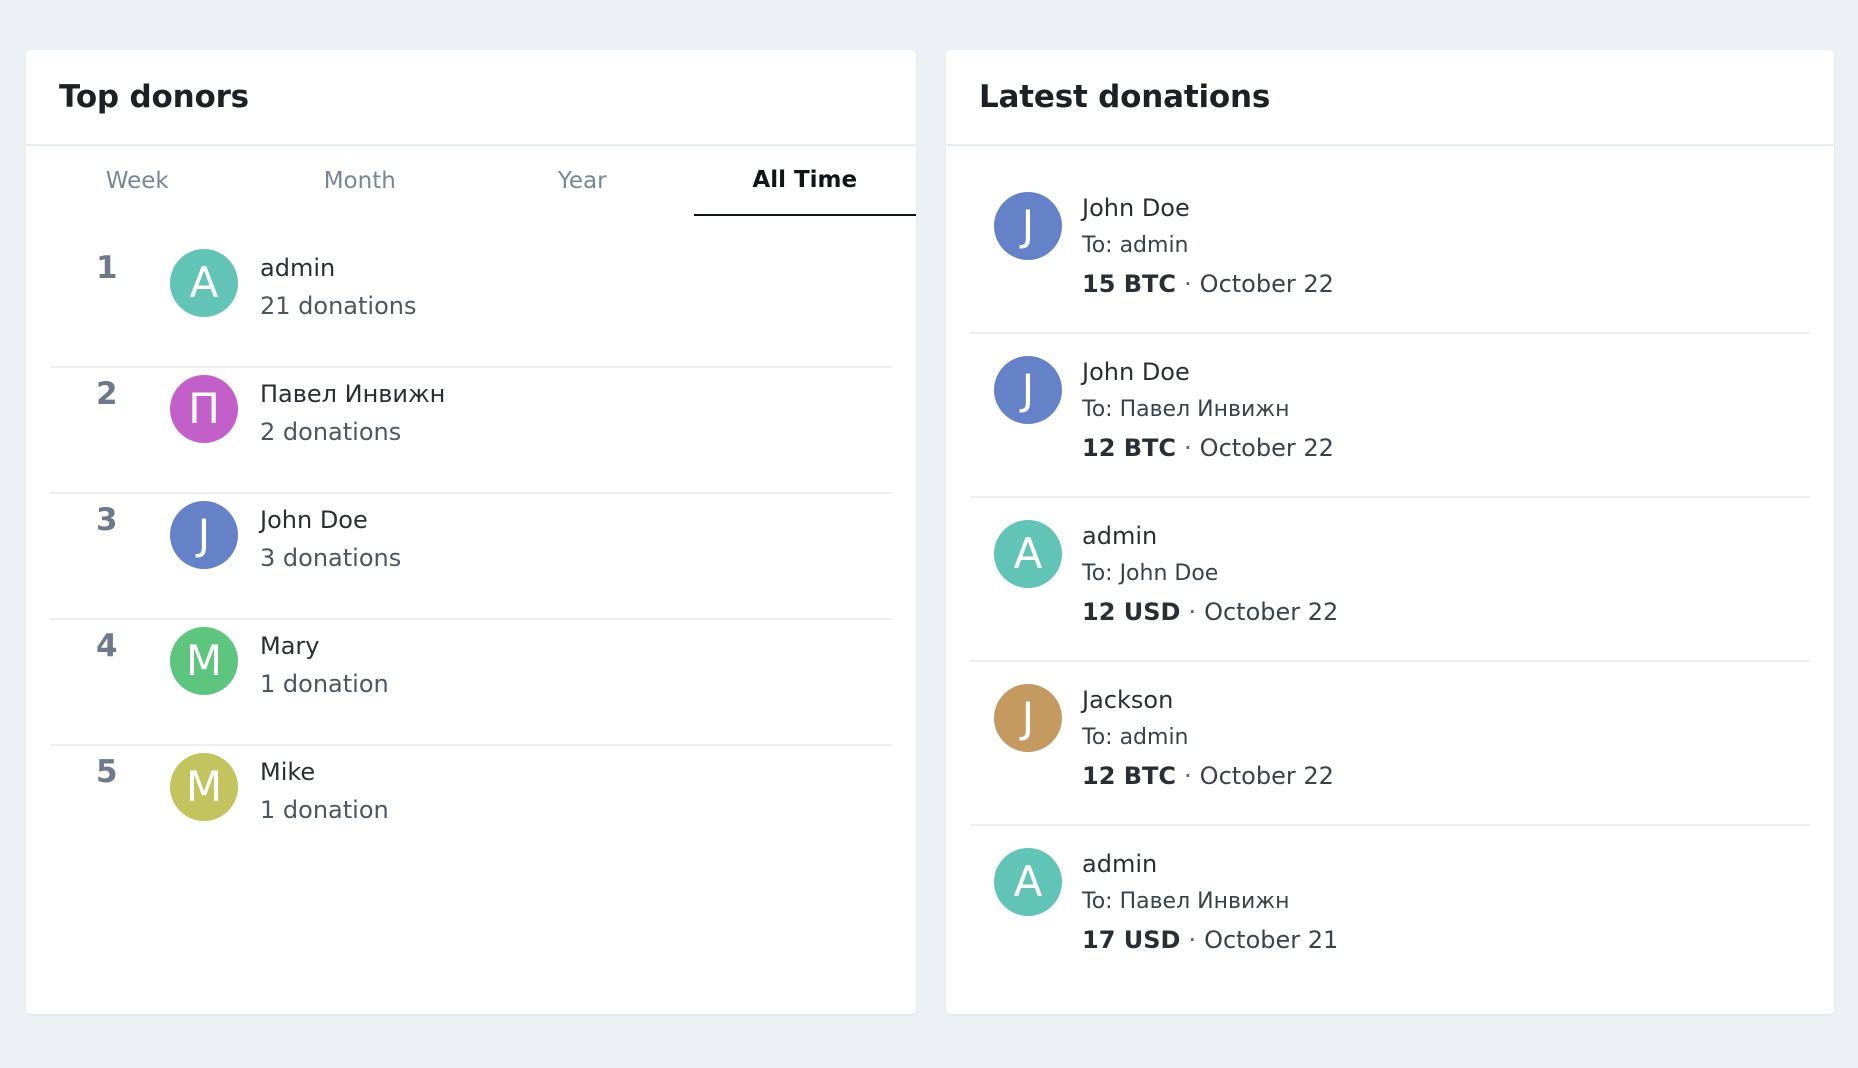 This screenshot has height=1068, width=1858. I want to click on donation-date: October 21, so click(1271, 940).